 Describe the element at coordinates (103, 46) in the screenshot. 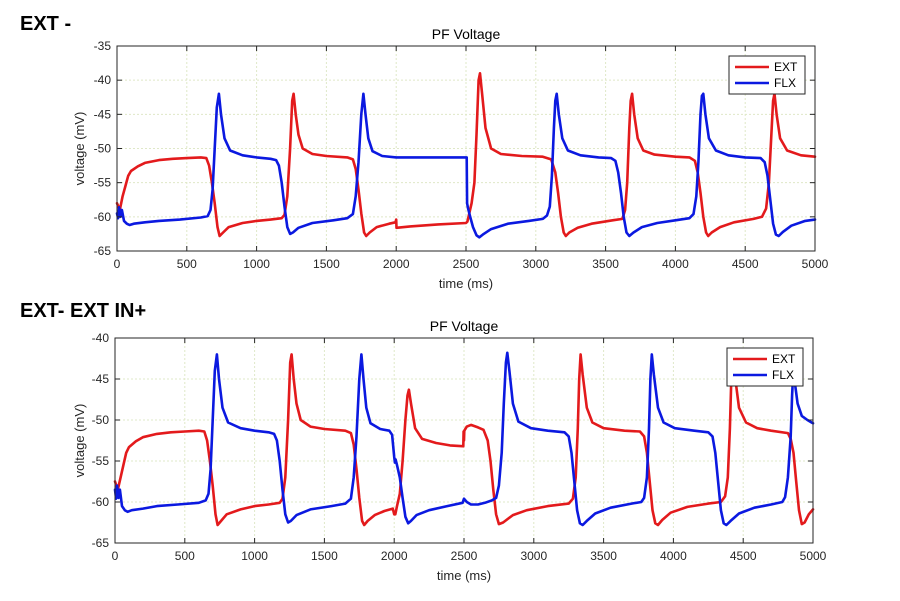

I see `y-tick-label: -35` at that location.